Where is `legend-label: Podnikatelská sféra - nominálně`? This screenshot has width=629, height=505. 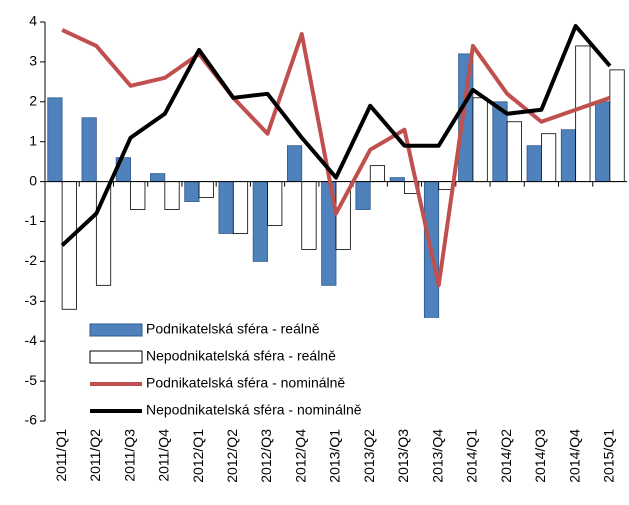 legend-label: Podnikatelská sféra - nominálně is located at coordinates (245, 383).